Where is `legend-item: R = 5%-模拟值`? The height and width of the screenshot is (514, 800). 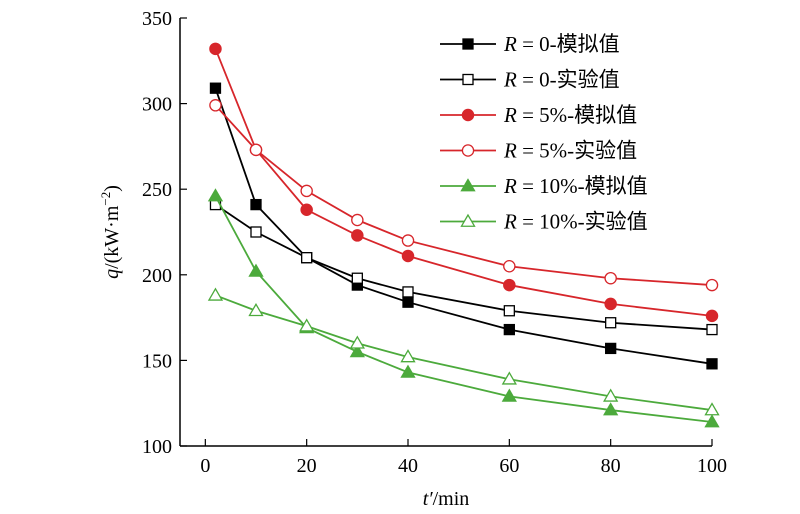
legend-item: R = 5%-模拟值 is located at coordinates (538, 115).